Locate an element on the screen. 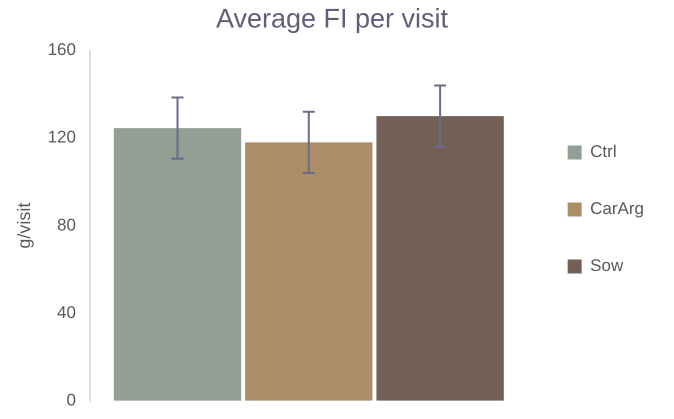 The width and height of the screenshot is (674, 419). chart-title: Average FI per visit is located at coordinates (332, 19).